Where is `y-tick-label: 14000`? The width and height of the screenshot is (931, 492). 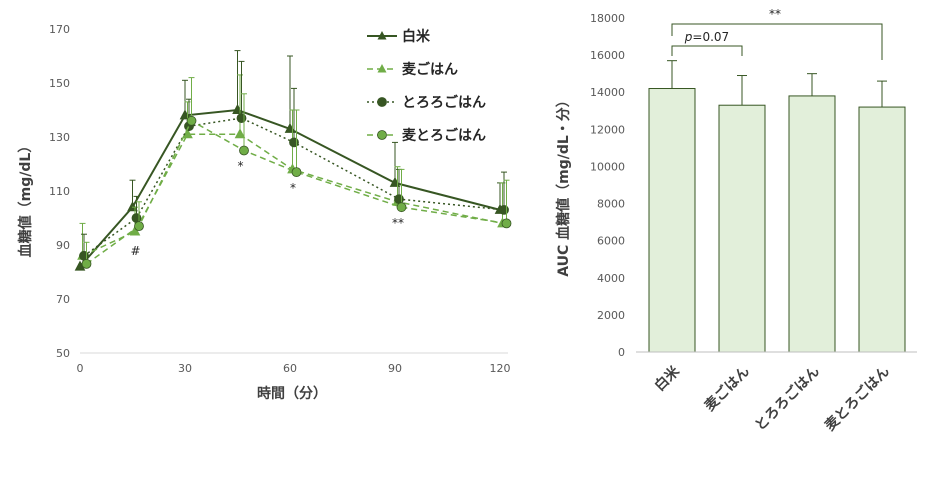
y-tick-label: 14000 is located at coordinates (607, 92).